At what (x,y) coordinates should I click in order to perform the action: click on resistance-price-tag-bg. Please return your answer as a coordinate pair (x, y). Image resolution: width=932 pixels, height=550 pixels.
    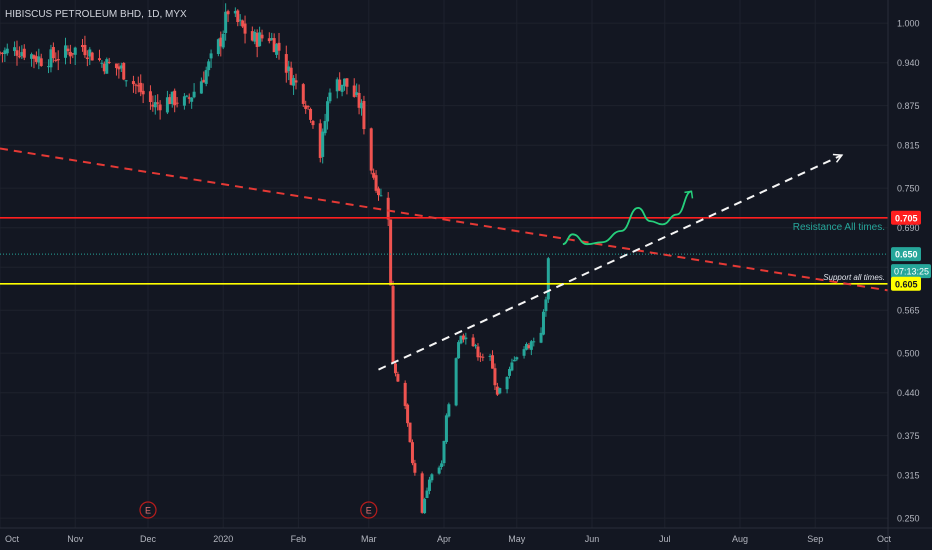
    Looking at the image, I should click on (906, 217).